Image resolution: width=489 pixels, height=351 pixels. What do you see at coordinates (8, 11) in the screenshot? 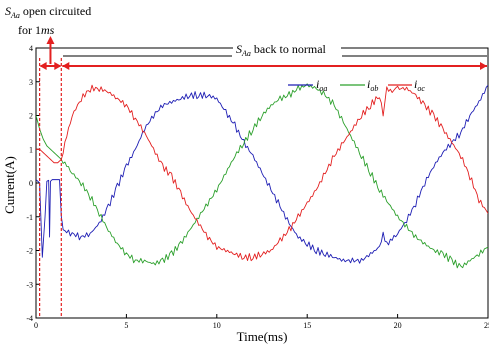
I see `fault-annotation-main: S` at bounding box center [8, 11].